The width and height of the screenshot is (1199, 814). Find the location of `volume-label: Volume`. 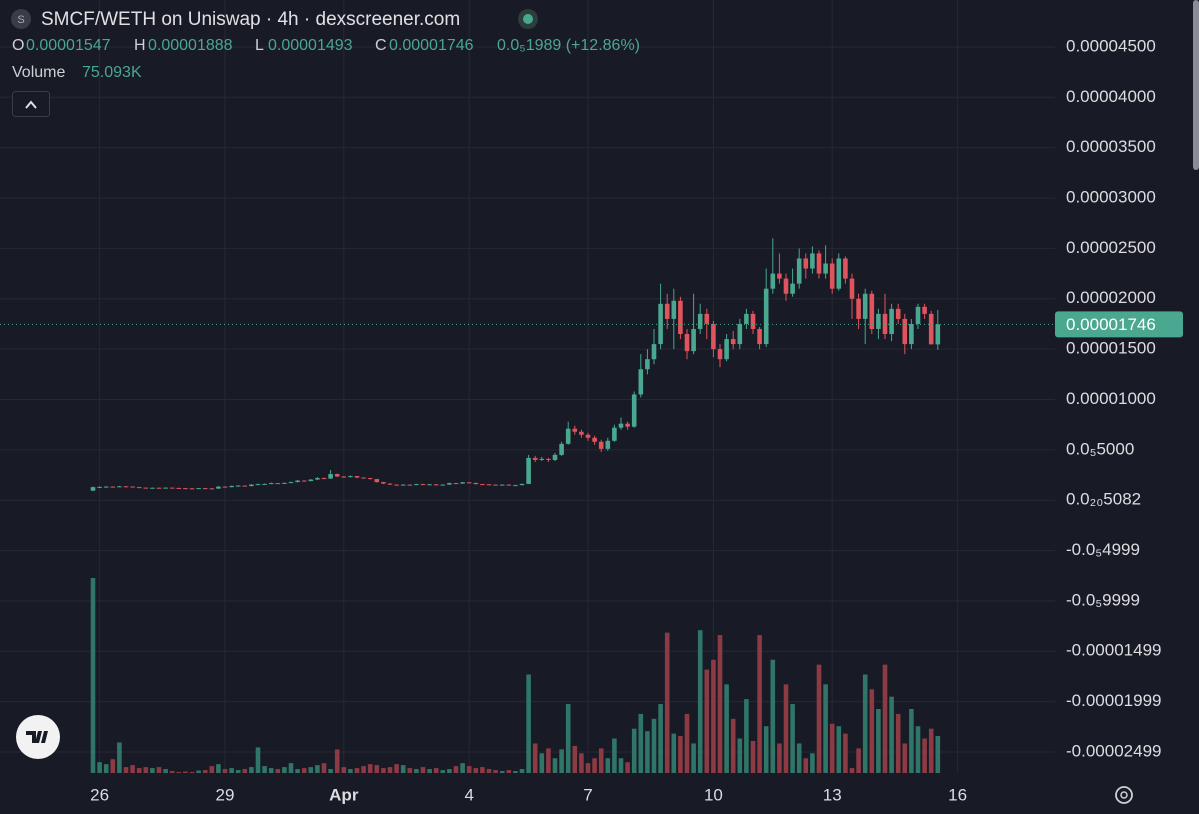

volume-label: Volume is located at coordinates (38, 72).